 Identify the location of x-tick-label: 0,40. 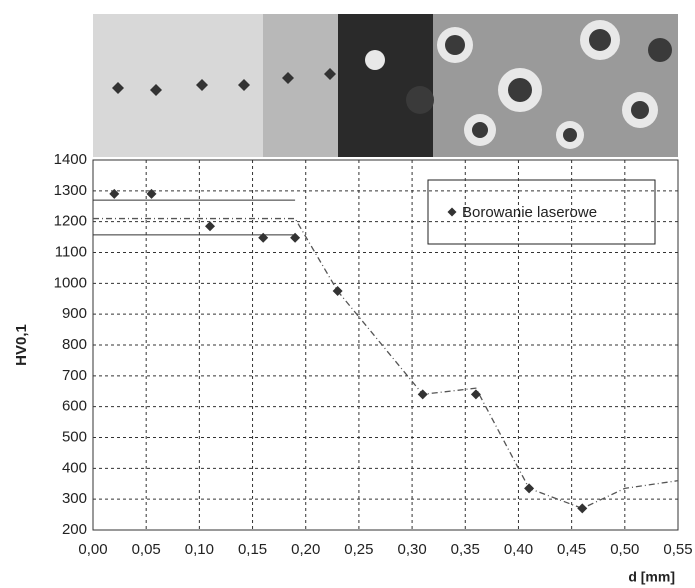
(518, 549).